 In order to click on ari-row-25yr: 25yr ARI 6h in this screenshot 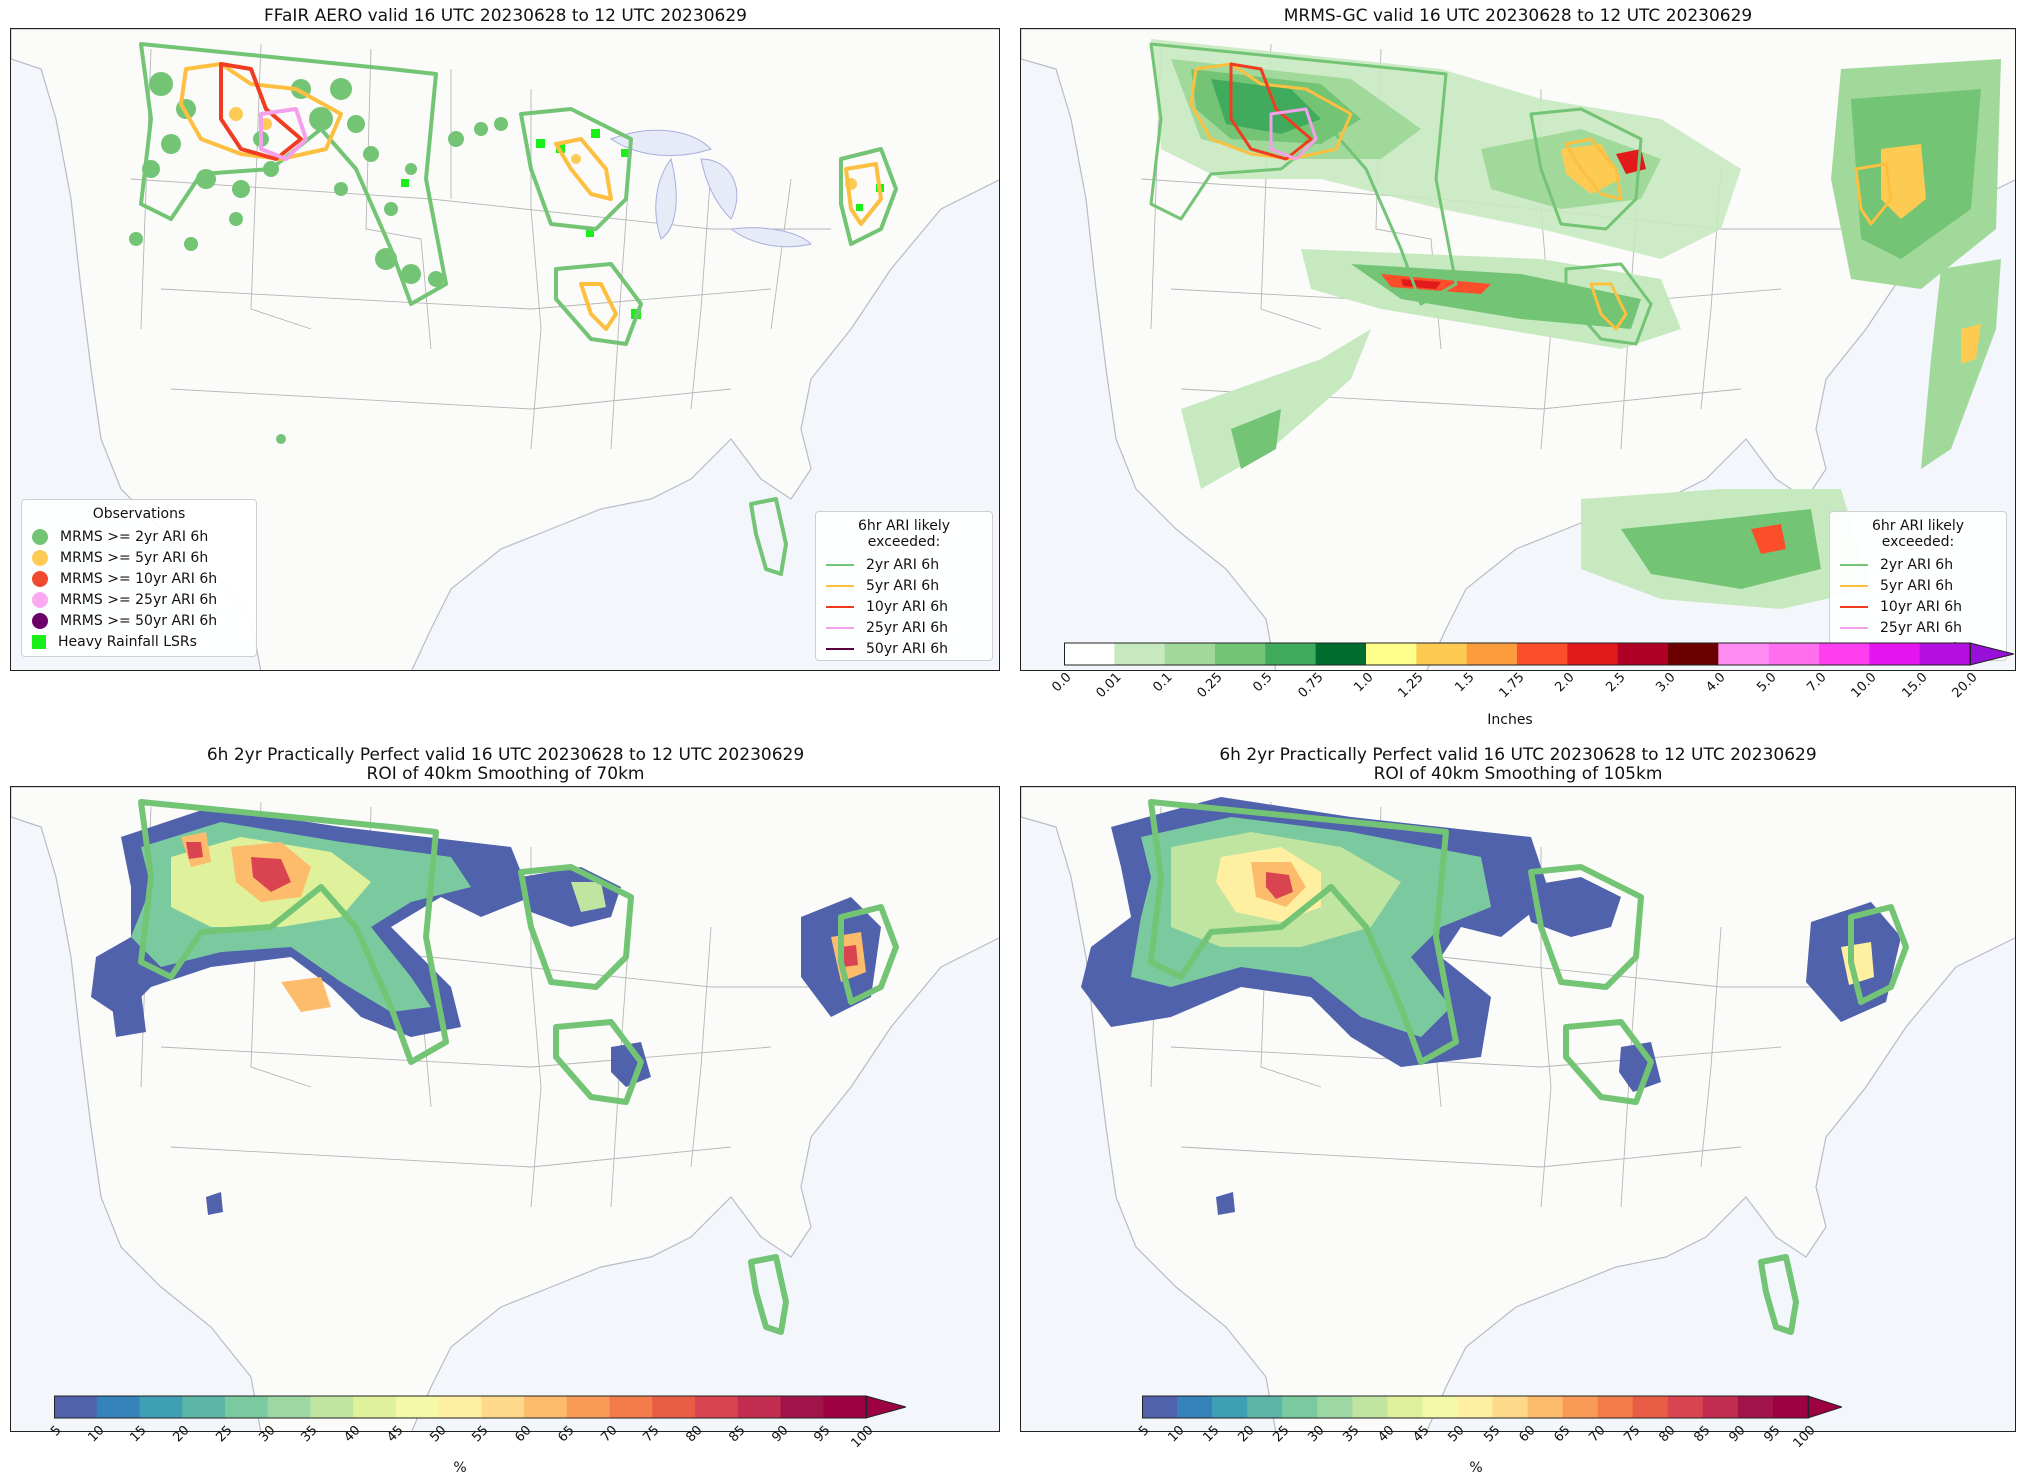, I will do `click(904, 627)`.